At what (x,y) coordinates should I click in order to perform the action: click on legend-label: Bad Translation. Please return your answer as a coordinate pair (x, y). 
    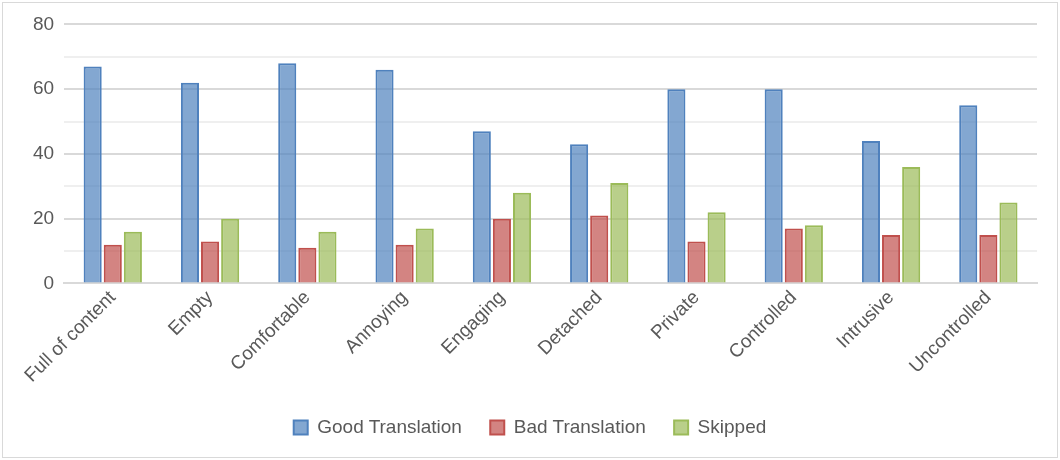
    Looking at the image, I should click on (579, 426).